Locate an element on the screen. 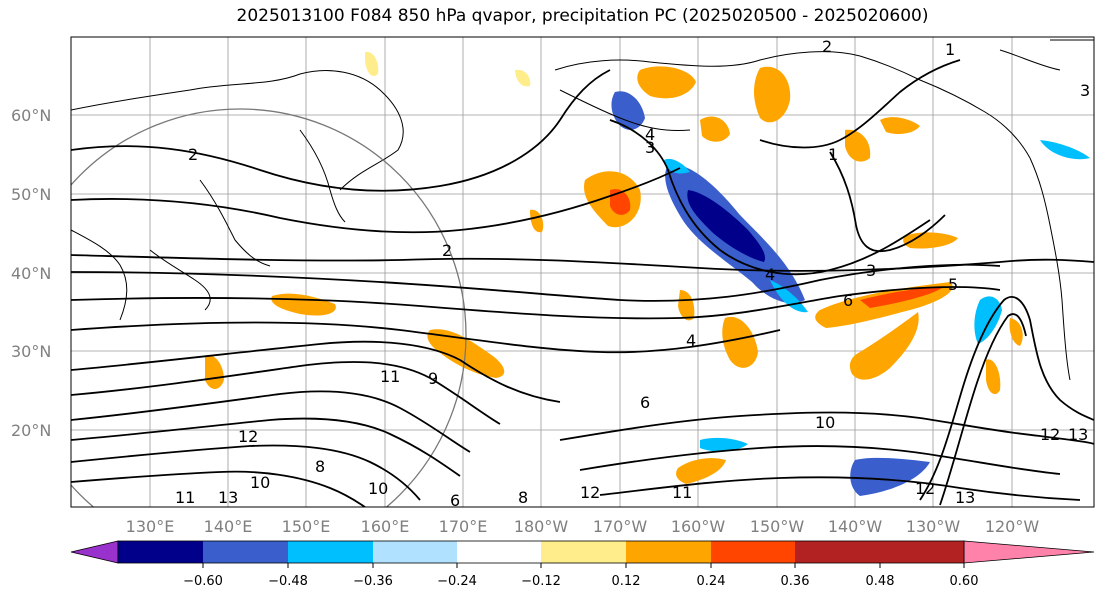  colorbar-ticks is located at coordinates (583, 565).